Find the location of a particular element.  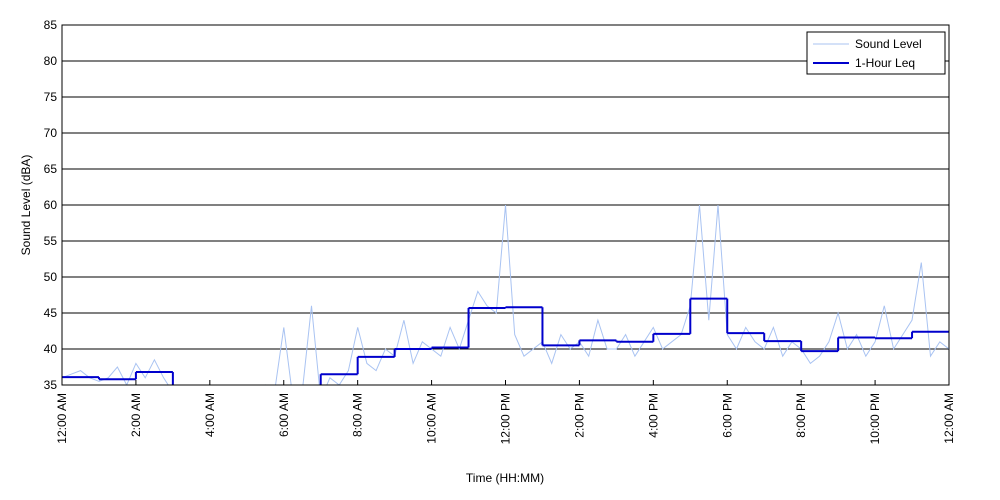

y-tick-label: 40 is located at coordinates (51, 349).